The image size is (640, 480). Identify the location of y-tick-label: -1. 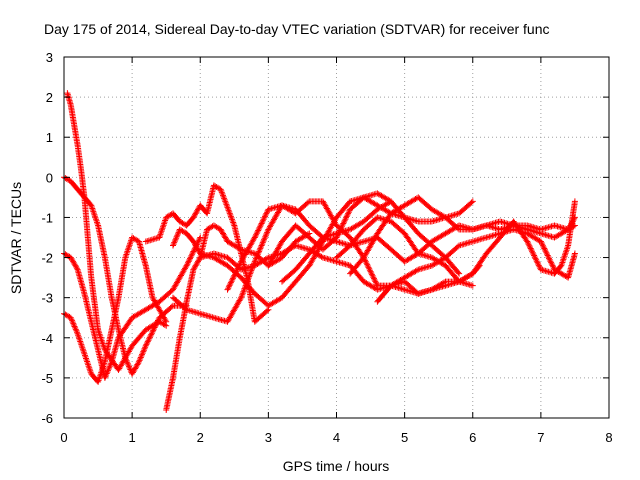
(47, 217).